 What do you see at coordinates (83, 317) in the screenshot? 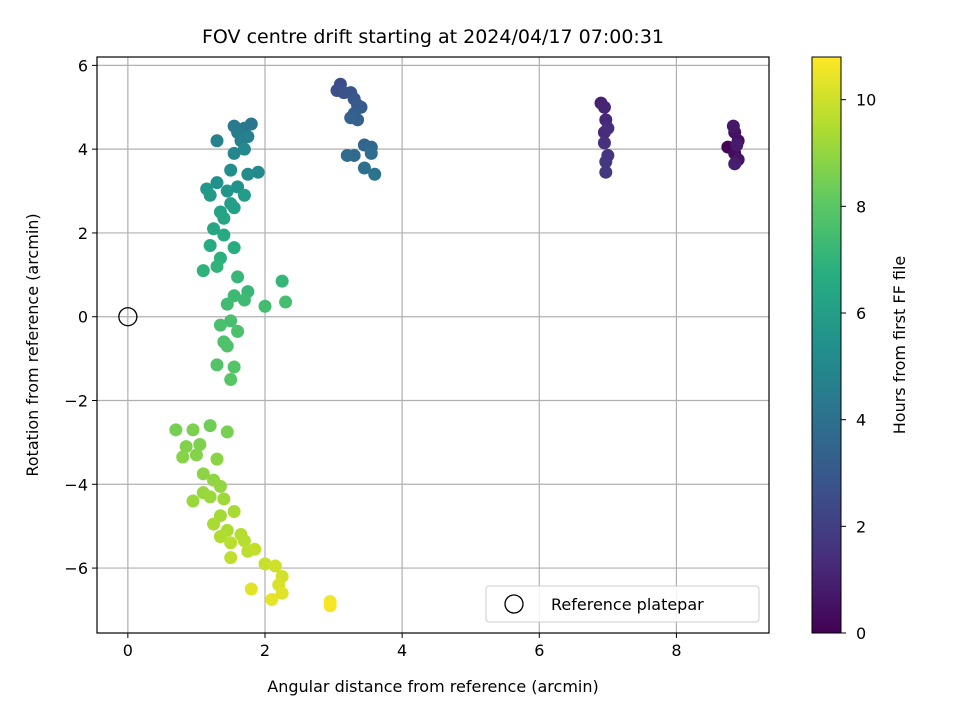
I see `y-tick-label: 0` at bounding box center [83, 317].